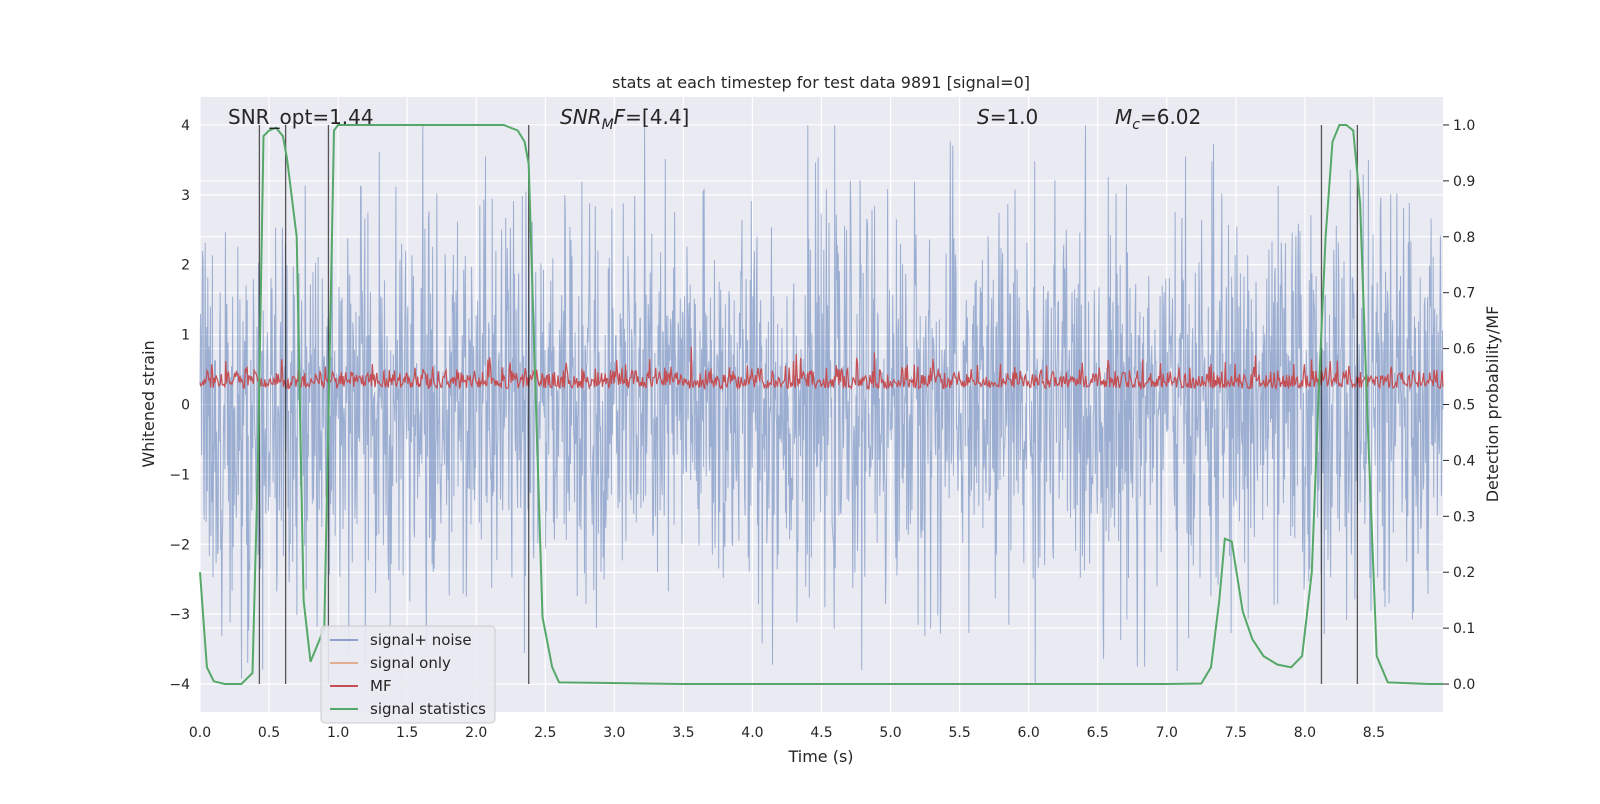 The image size is (1600, 804). Describe the element at coordinates (428, 709) in the screenshot. I see `legend-label: signal statistics` at that location.